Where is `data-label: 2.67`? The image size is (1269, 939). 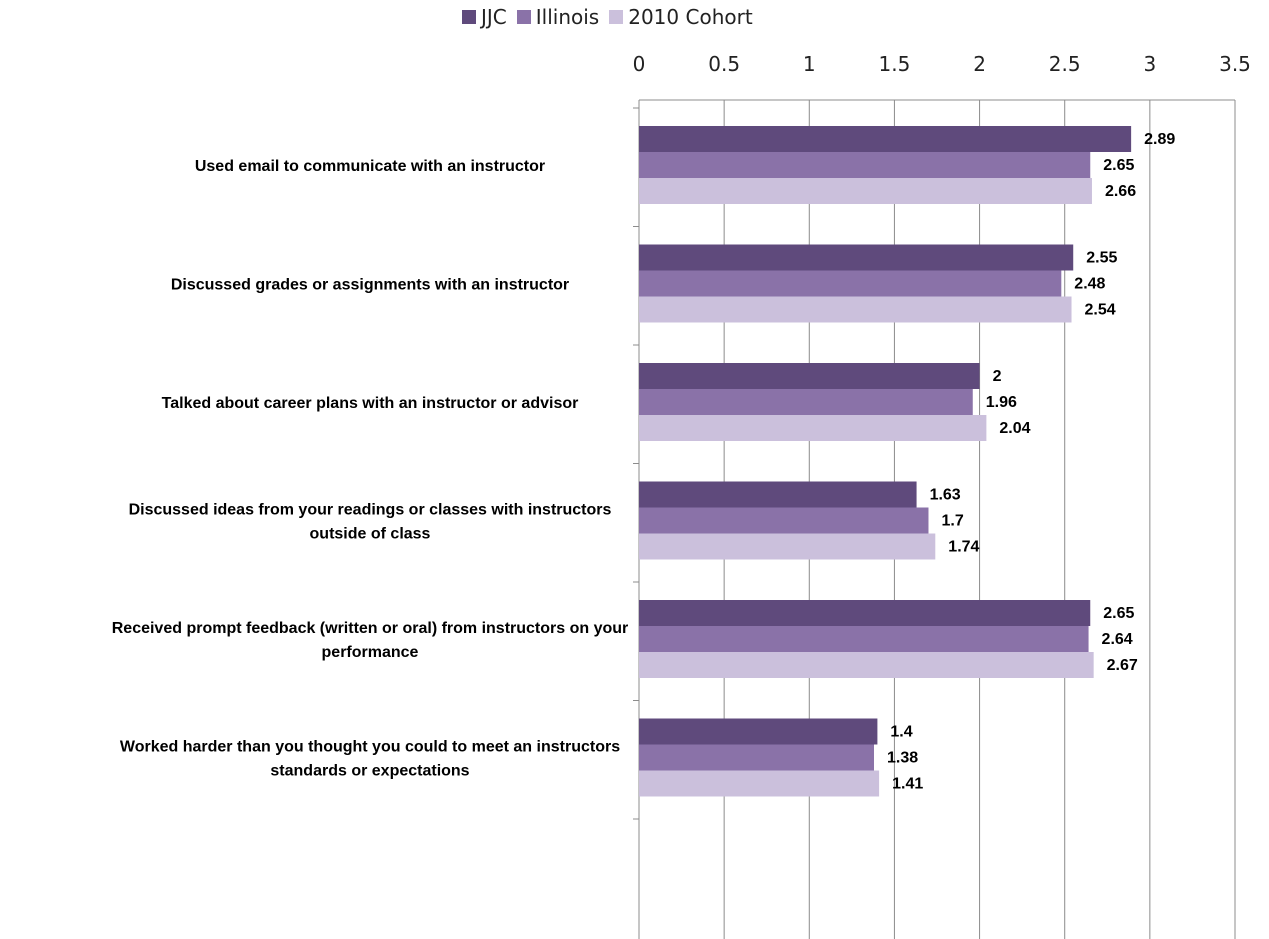 data-label: 2.67 is located at coordinates (1122, 665).